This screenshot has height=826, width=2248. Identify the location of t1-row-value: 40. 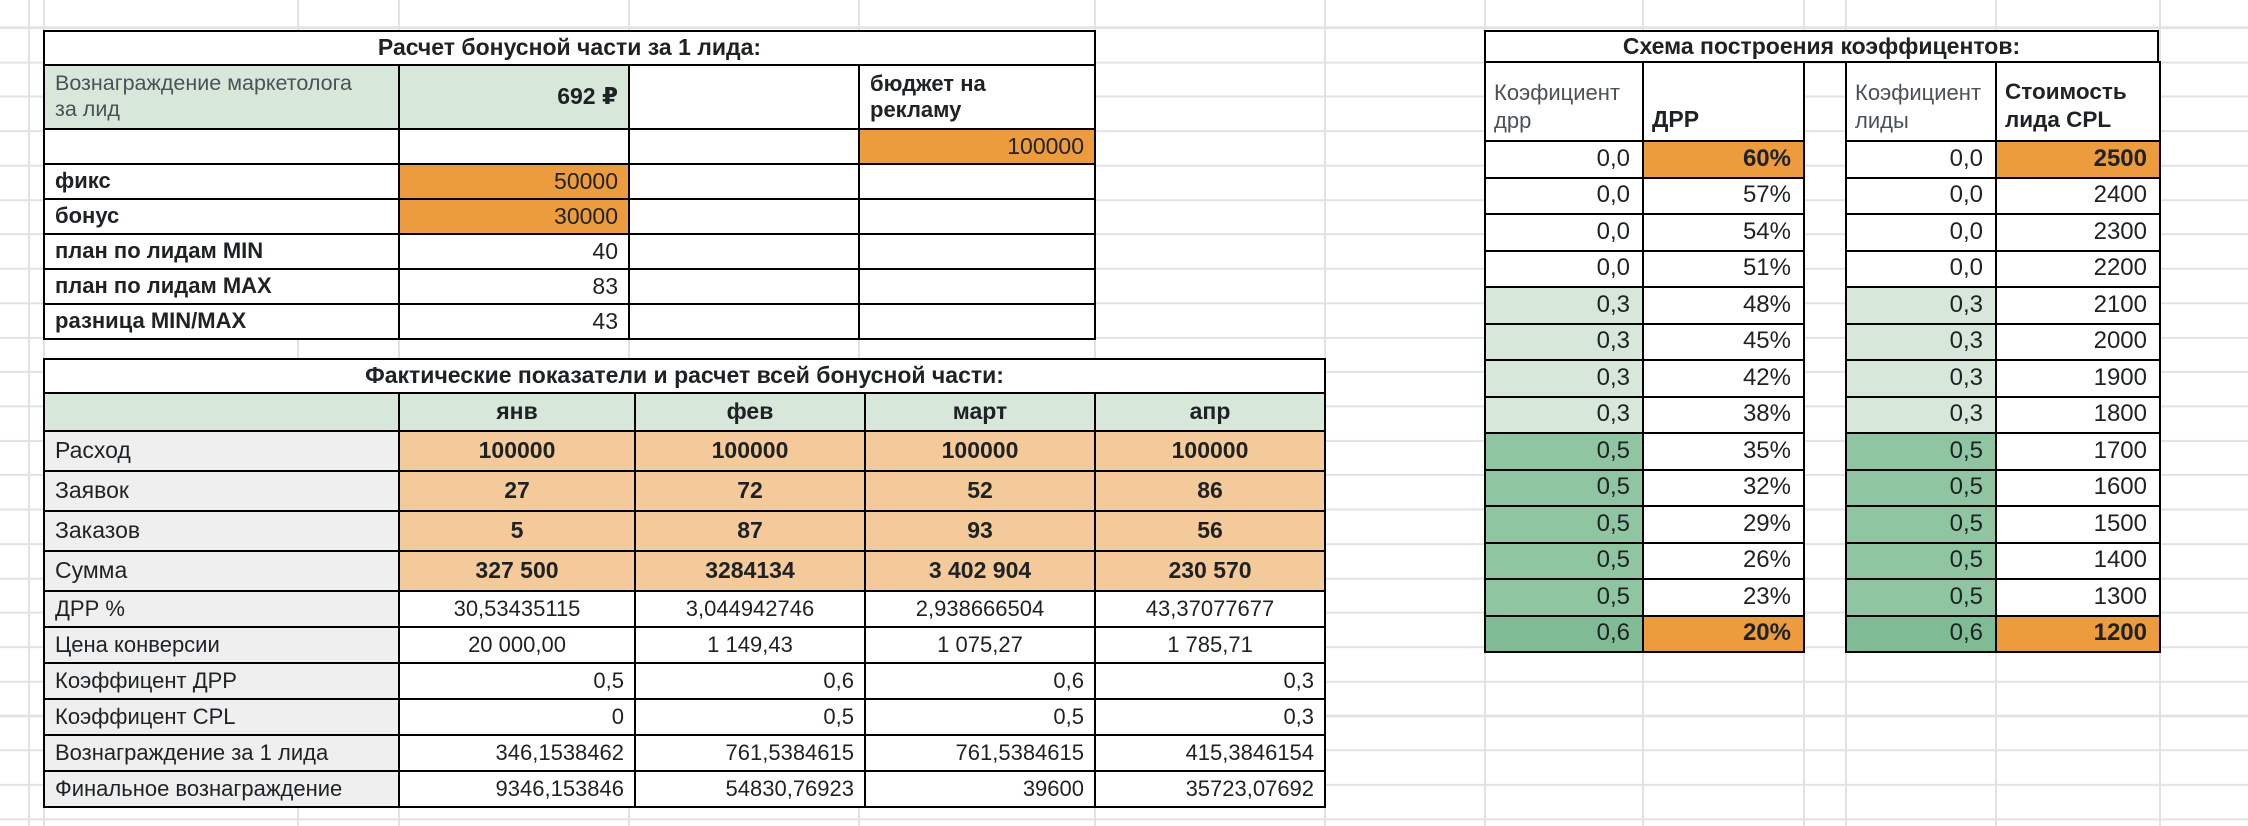
(514, 251).